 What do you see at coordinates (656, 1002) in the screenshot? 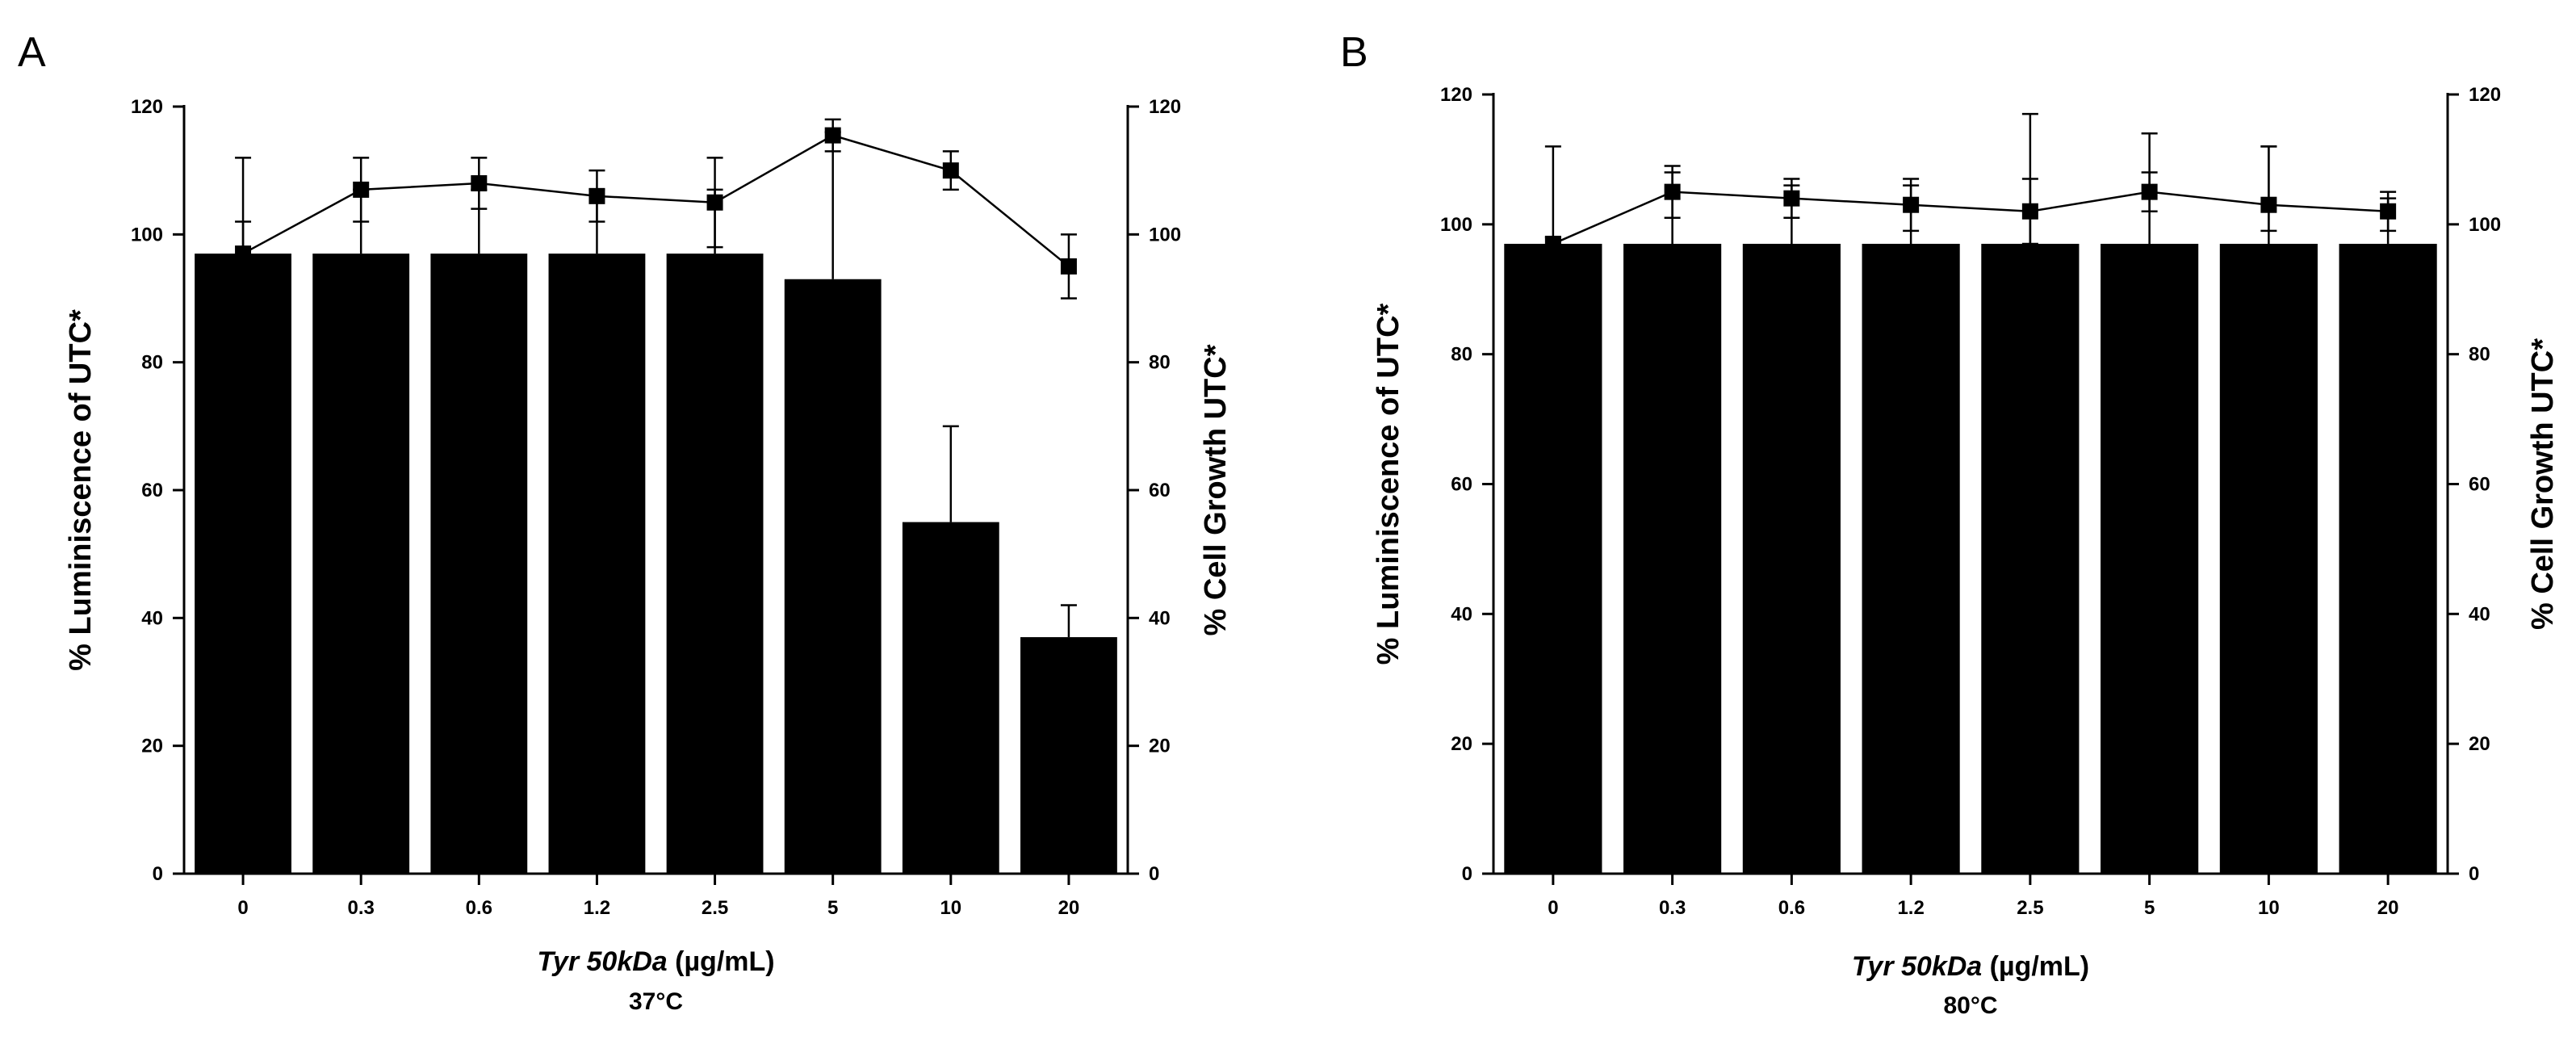
I see `temperature-label: 37°C` at bounding box center [656, 1002].